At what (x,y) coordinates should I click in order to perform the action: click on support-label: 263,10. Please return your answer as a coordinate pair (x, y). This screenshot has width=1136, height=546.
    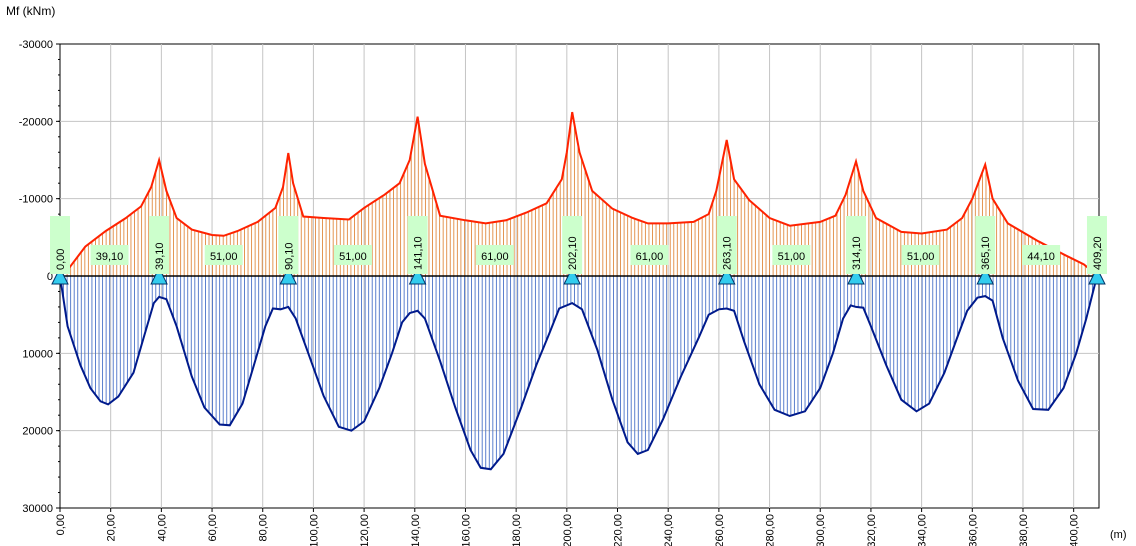
    Looking at the image, I should click on (728, 253).